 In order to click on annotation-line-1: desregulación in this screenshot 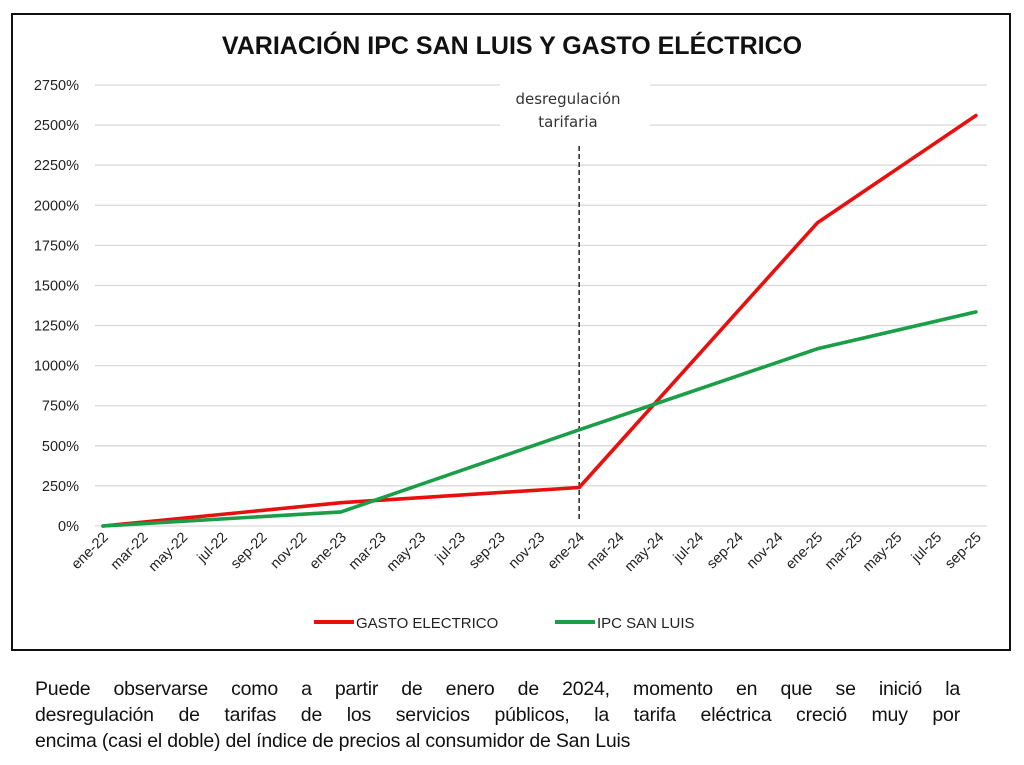, I will do `click(567, 99)`.